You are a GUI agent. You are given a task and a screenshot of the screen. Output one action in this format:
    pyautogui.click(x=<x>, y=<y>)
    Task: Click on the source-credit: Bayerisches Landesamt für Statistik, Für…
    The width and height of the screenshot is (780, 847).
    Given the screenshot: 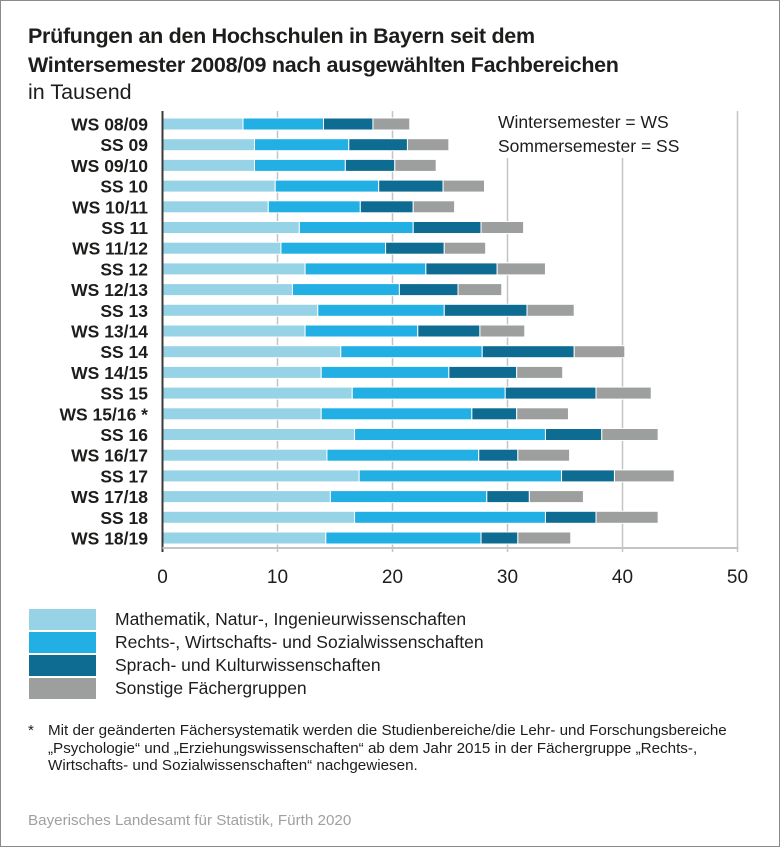 What is the action you would take?
    pyautogui.click(x=190, y=820)
    